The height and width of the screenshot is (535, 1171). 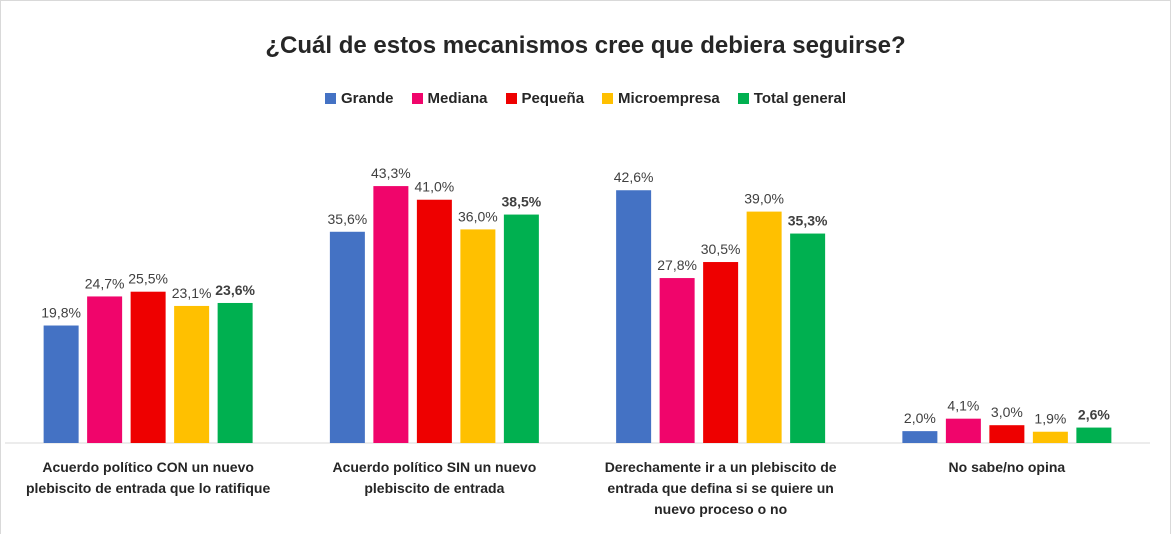 I want to click on data-label: 3,0%, so click(x=1007, y=412).